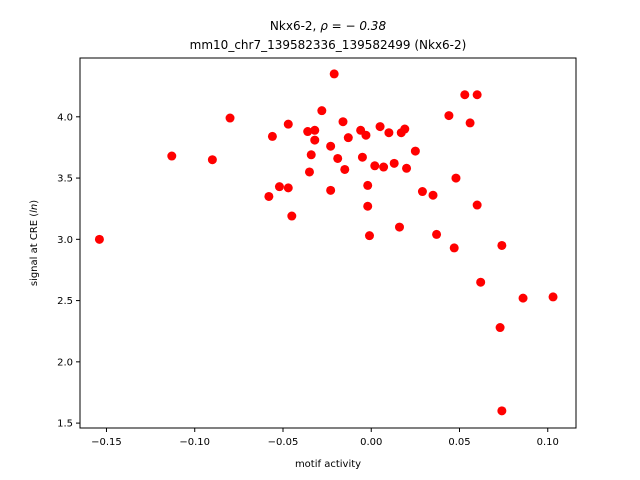 This screenshot has height=480, width=640. What do you see at coordinates (65, 424) in the screenshot?
I see `y-tick-label: 1.5` at bounding box center [65, 424].